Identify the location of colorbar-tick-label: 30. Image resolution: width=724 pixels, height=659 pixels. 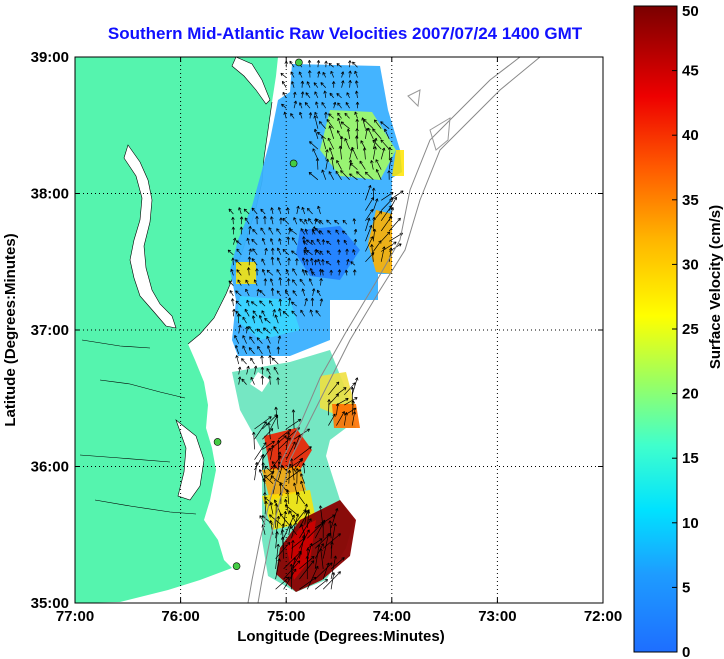
(690, 264).